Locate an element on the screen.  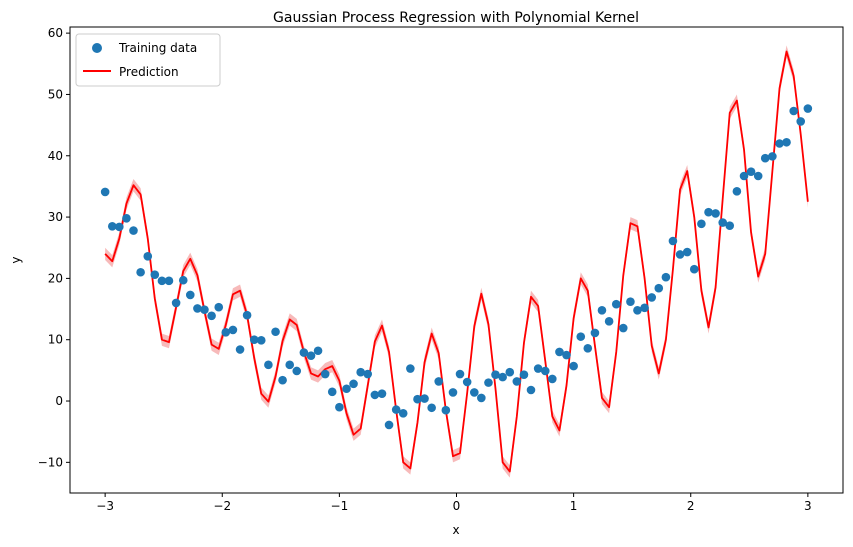
y-tick-label: 20 is located at coordinates (55, 278).